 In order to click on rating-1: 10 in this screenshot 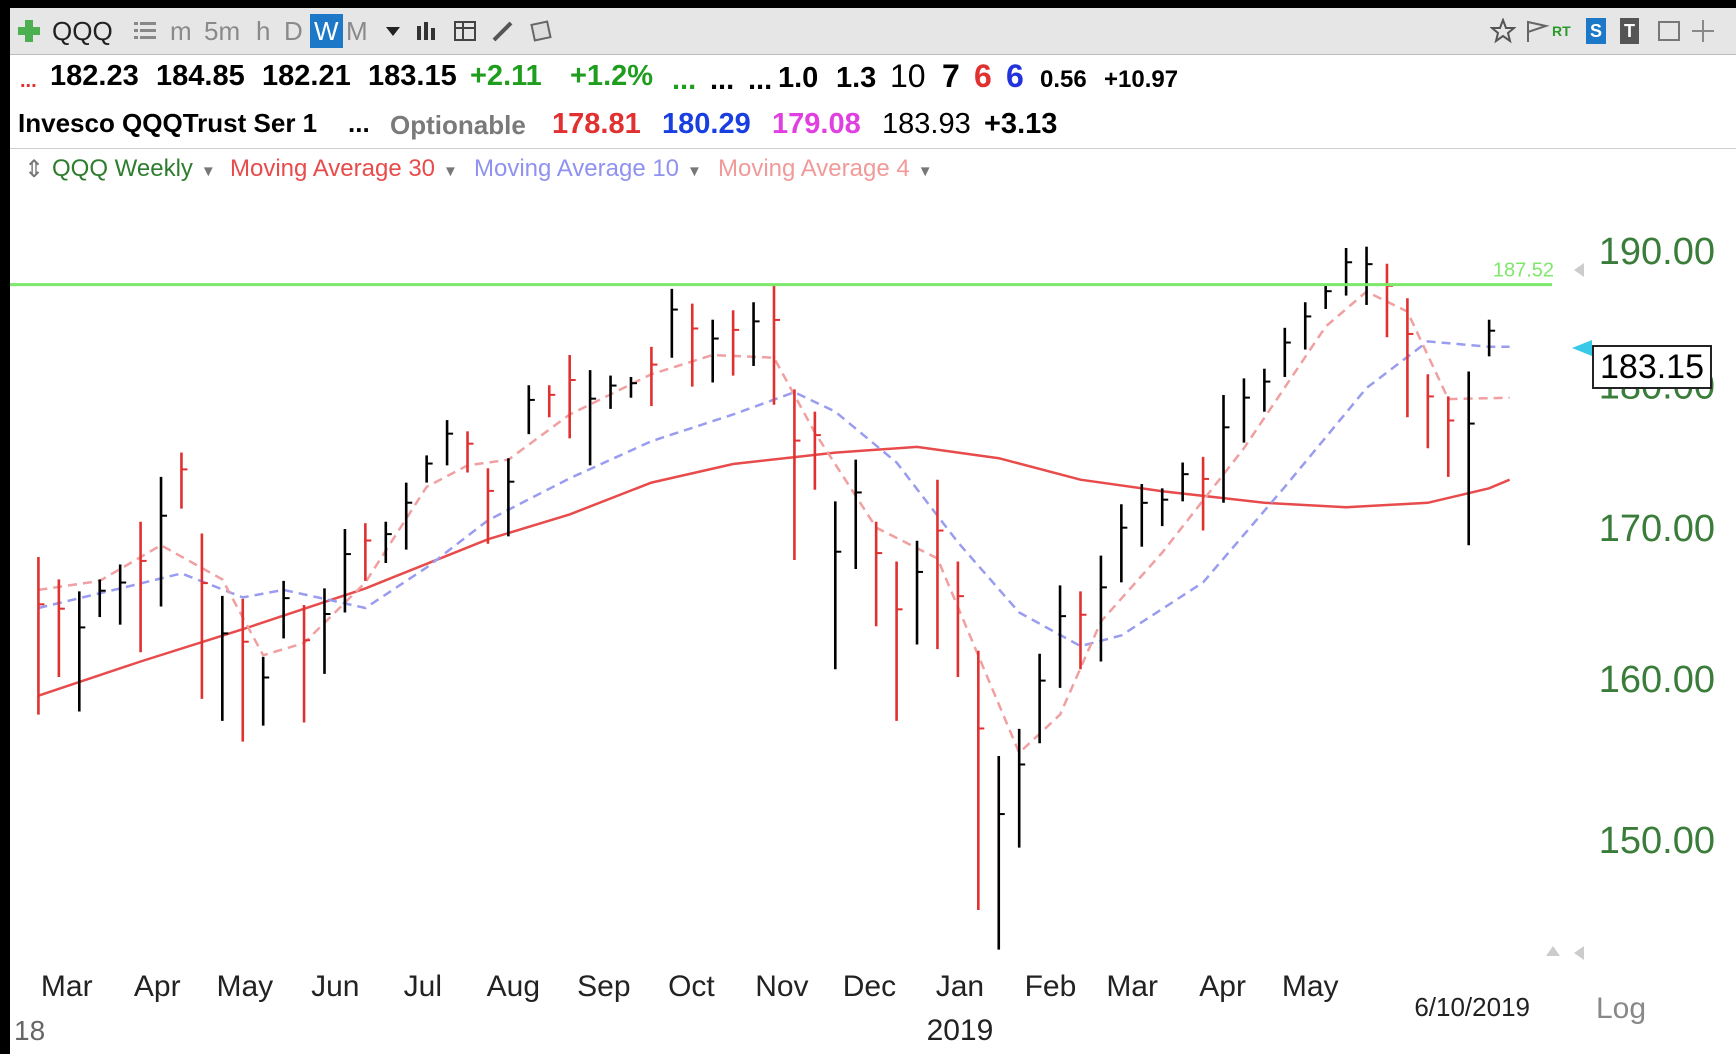, I will do `click(908, 76)`.